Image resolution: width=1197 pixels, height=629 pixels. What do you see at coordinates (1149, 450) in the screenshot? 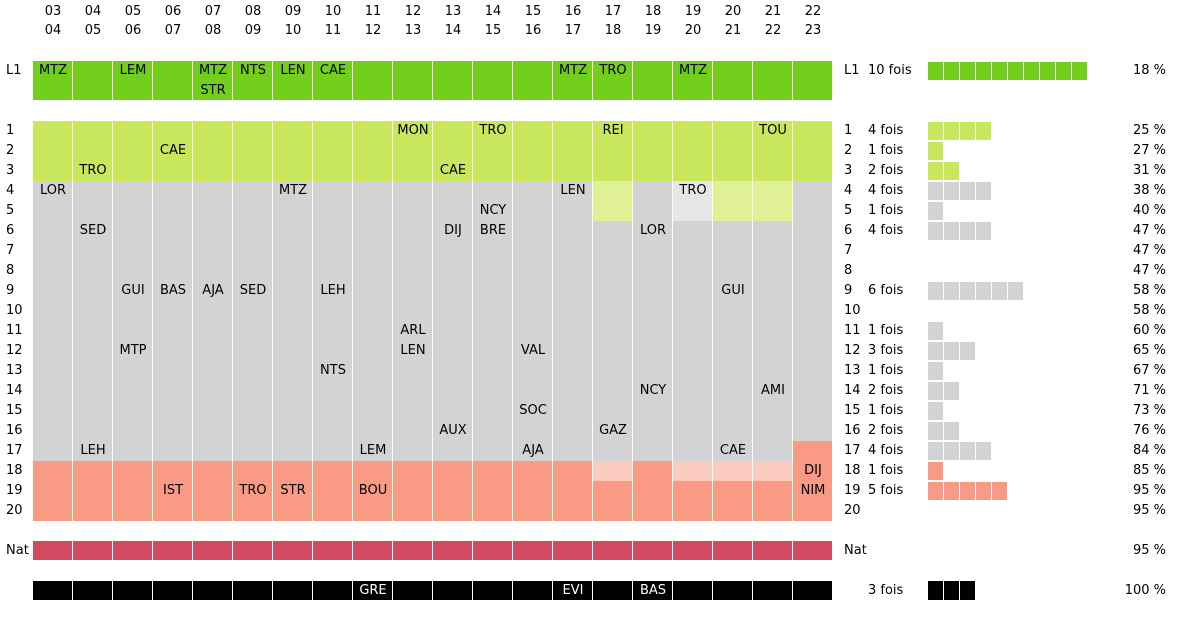
I see `summary-place-pct: 84 %` at bounding box center [1149, 450].